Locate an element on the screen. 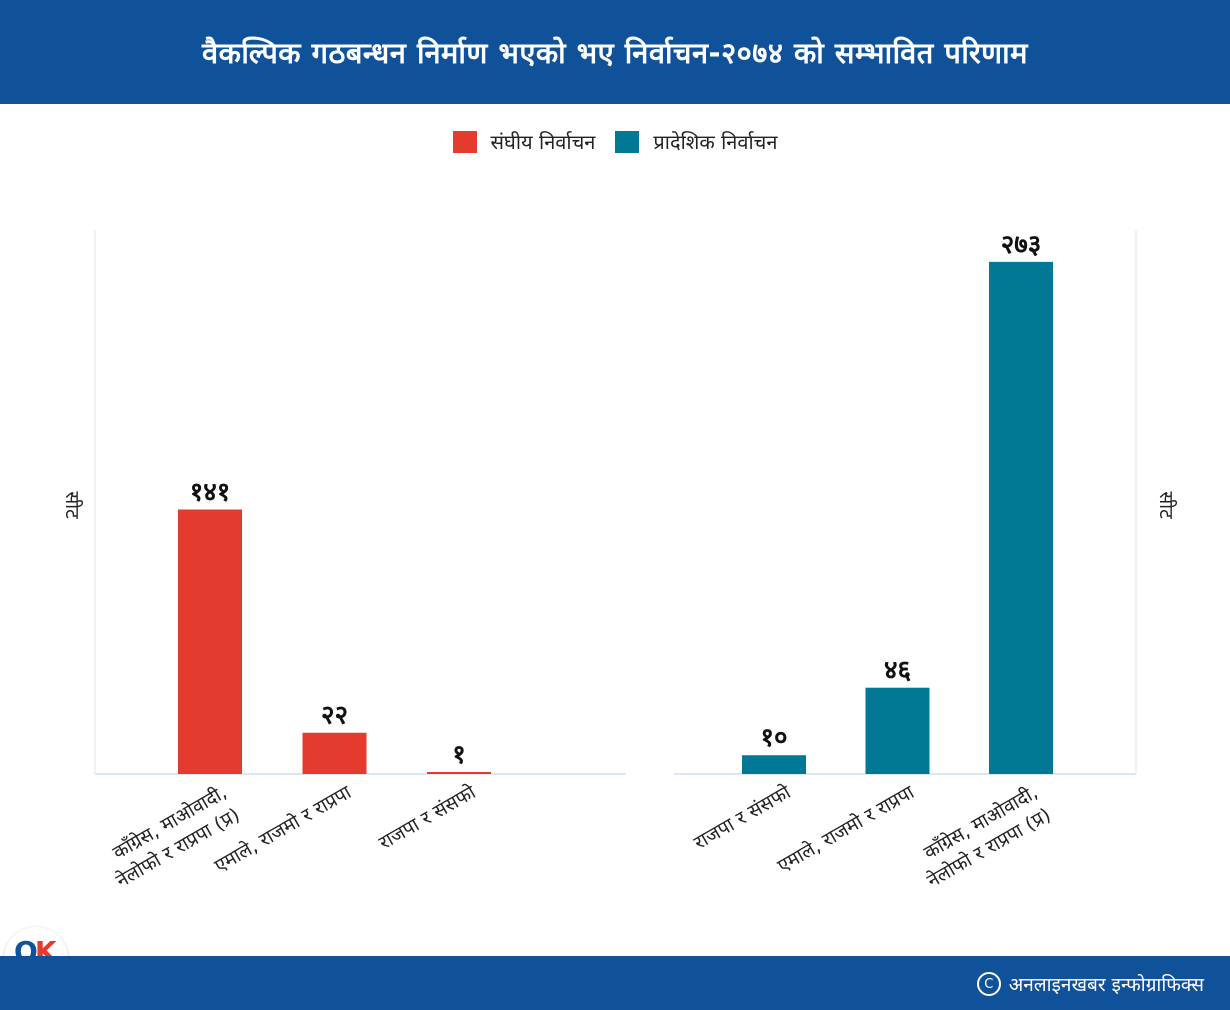  legend-swatch-provincial is located at coordinates (627, 141).